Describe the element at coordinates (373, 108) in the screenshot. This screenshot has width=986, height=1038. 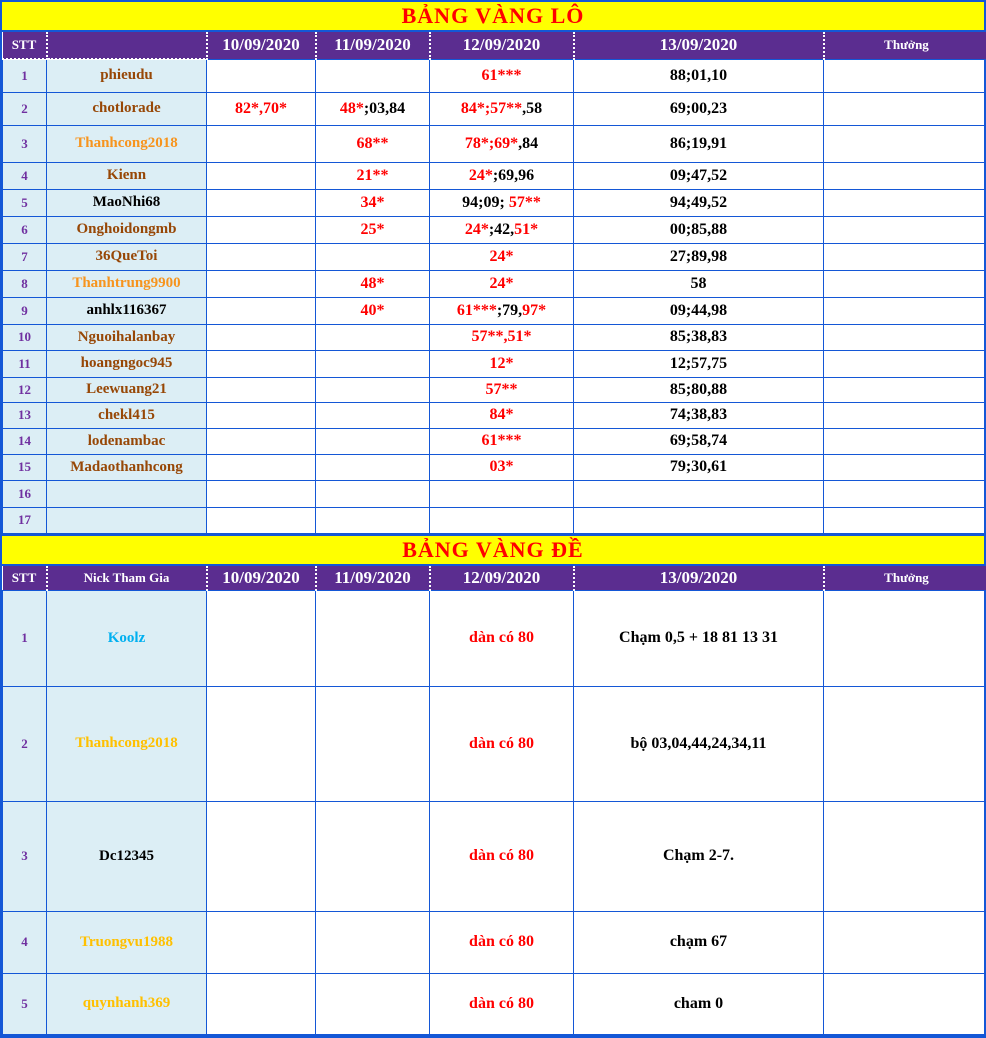
I see `result-cell: 48*;03,84` at that location.